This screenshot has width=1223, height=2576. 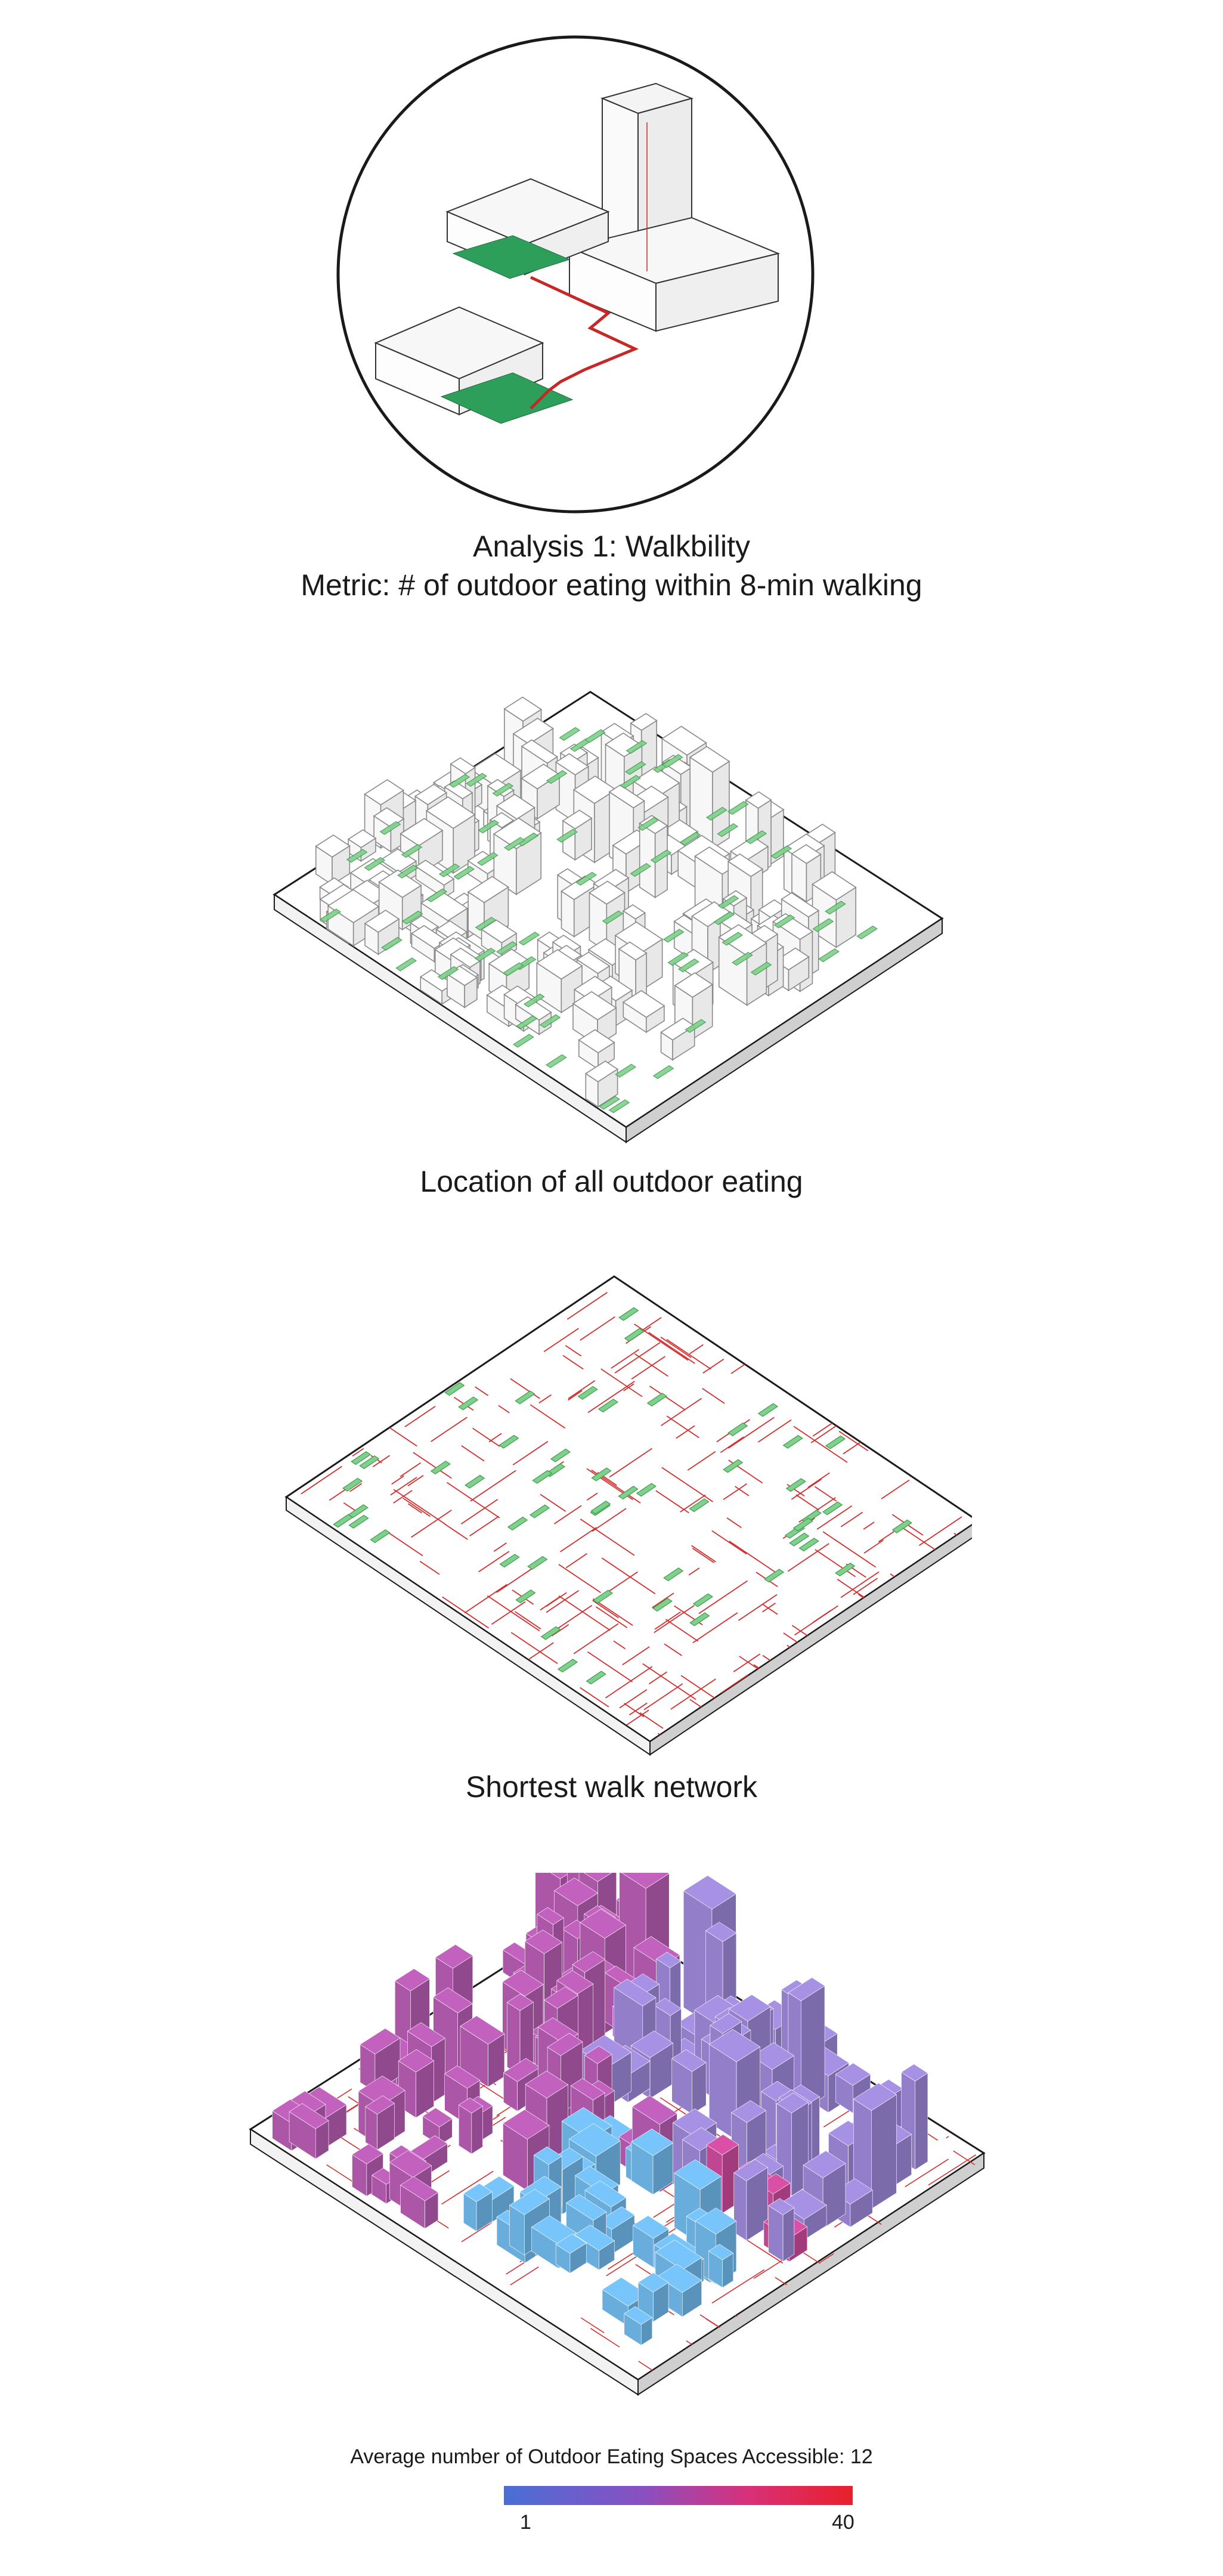 I want to click on legend-min-label: 1, so click(x=525, y=2522).